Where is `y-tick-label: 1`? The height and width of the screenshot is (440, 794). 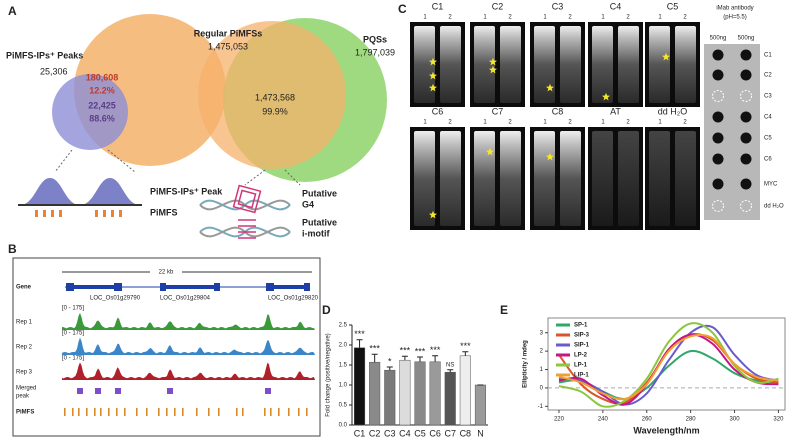 y-tick-label: 1 is located at coordinates (542, 370).